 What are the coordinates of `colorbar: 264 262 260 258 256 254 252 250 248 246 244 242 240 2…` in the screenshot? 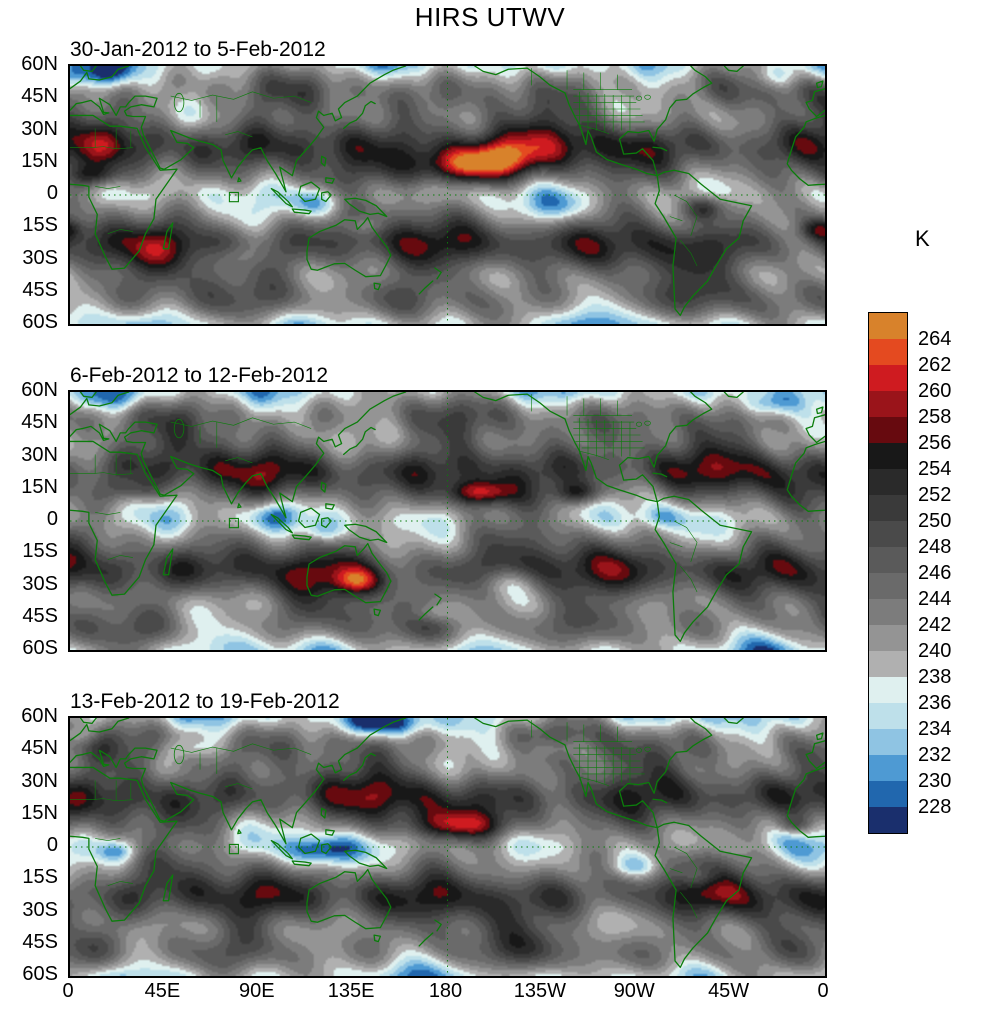 It's located at (909, 573).